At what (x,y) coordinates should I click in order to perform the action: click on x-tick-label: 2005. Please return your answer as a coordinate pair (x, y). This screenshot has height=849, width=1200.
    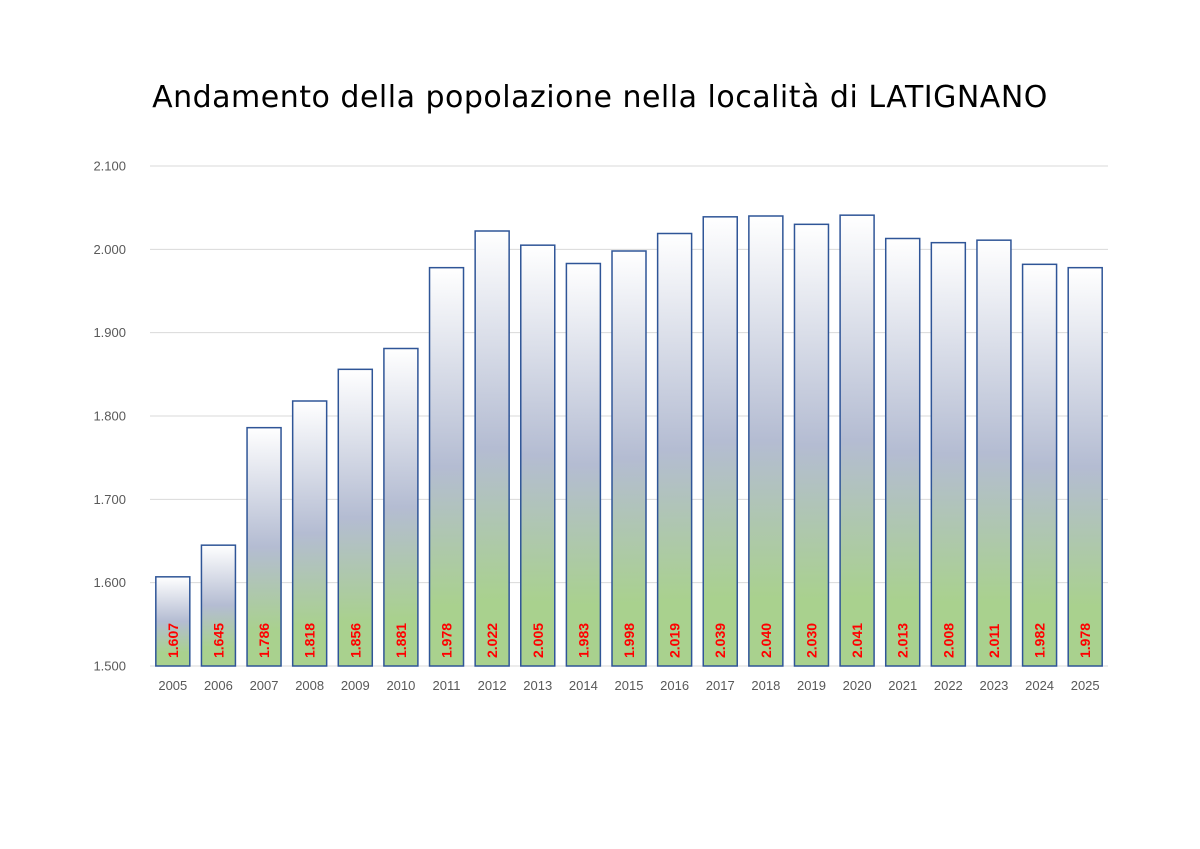
    Looking at the image, I should click on (172, 685).